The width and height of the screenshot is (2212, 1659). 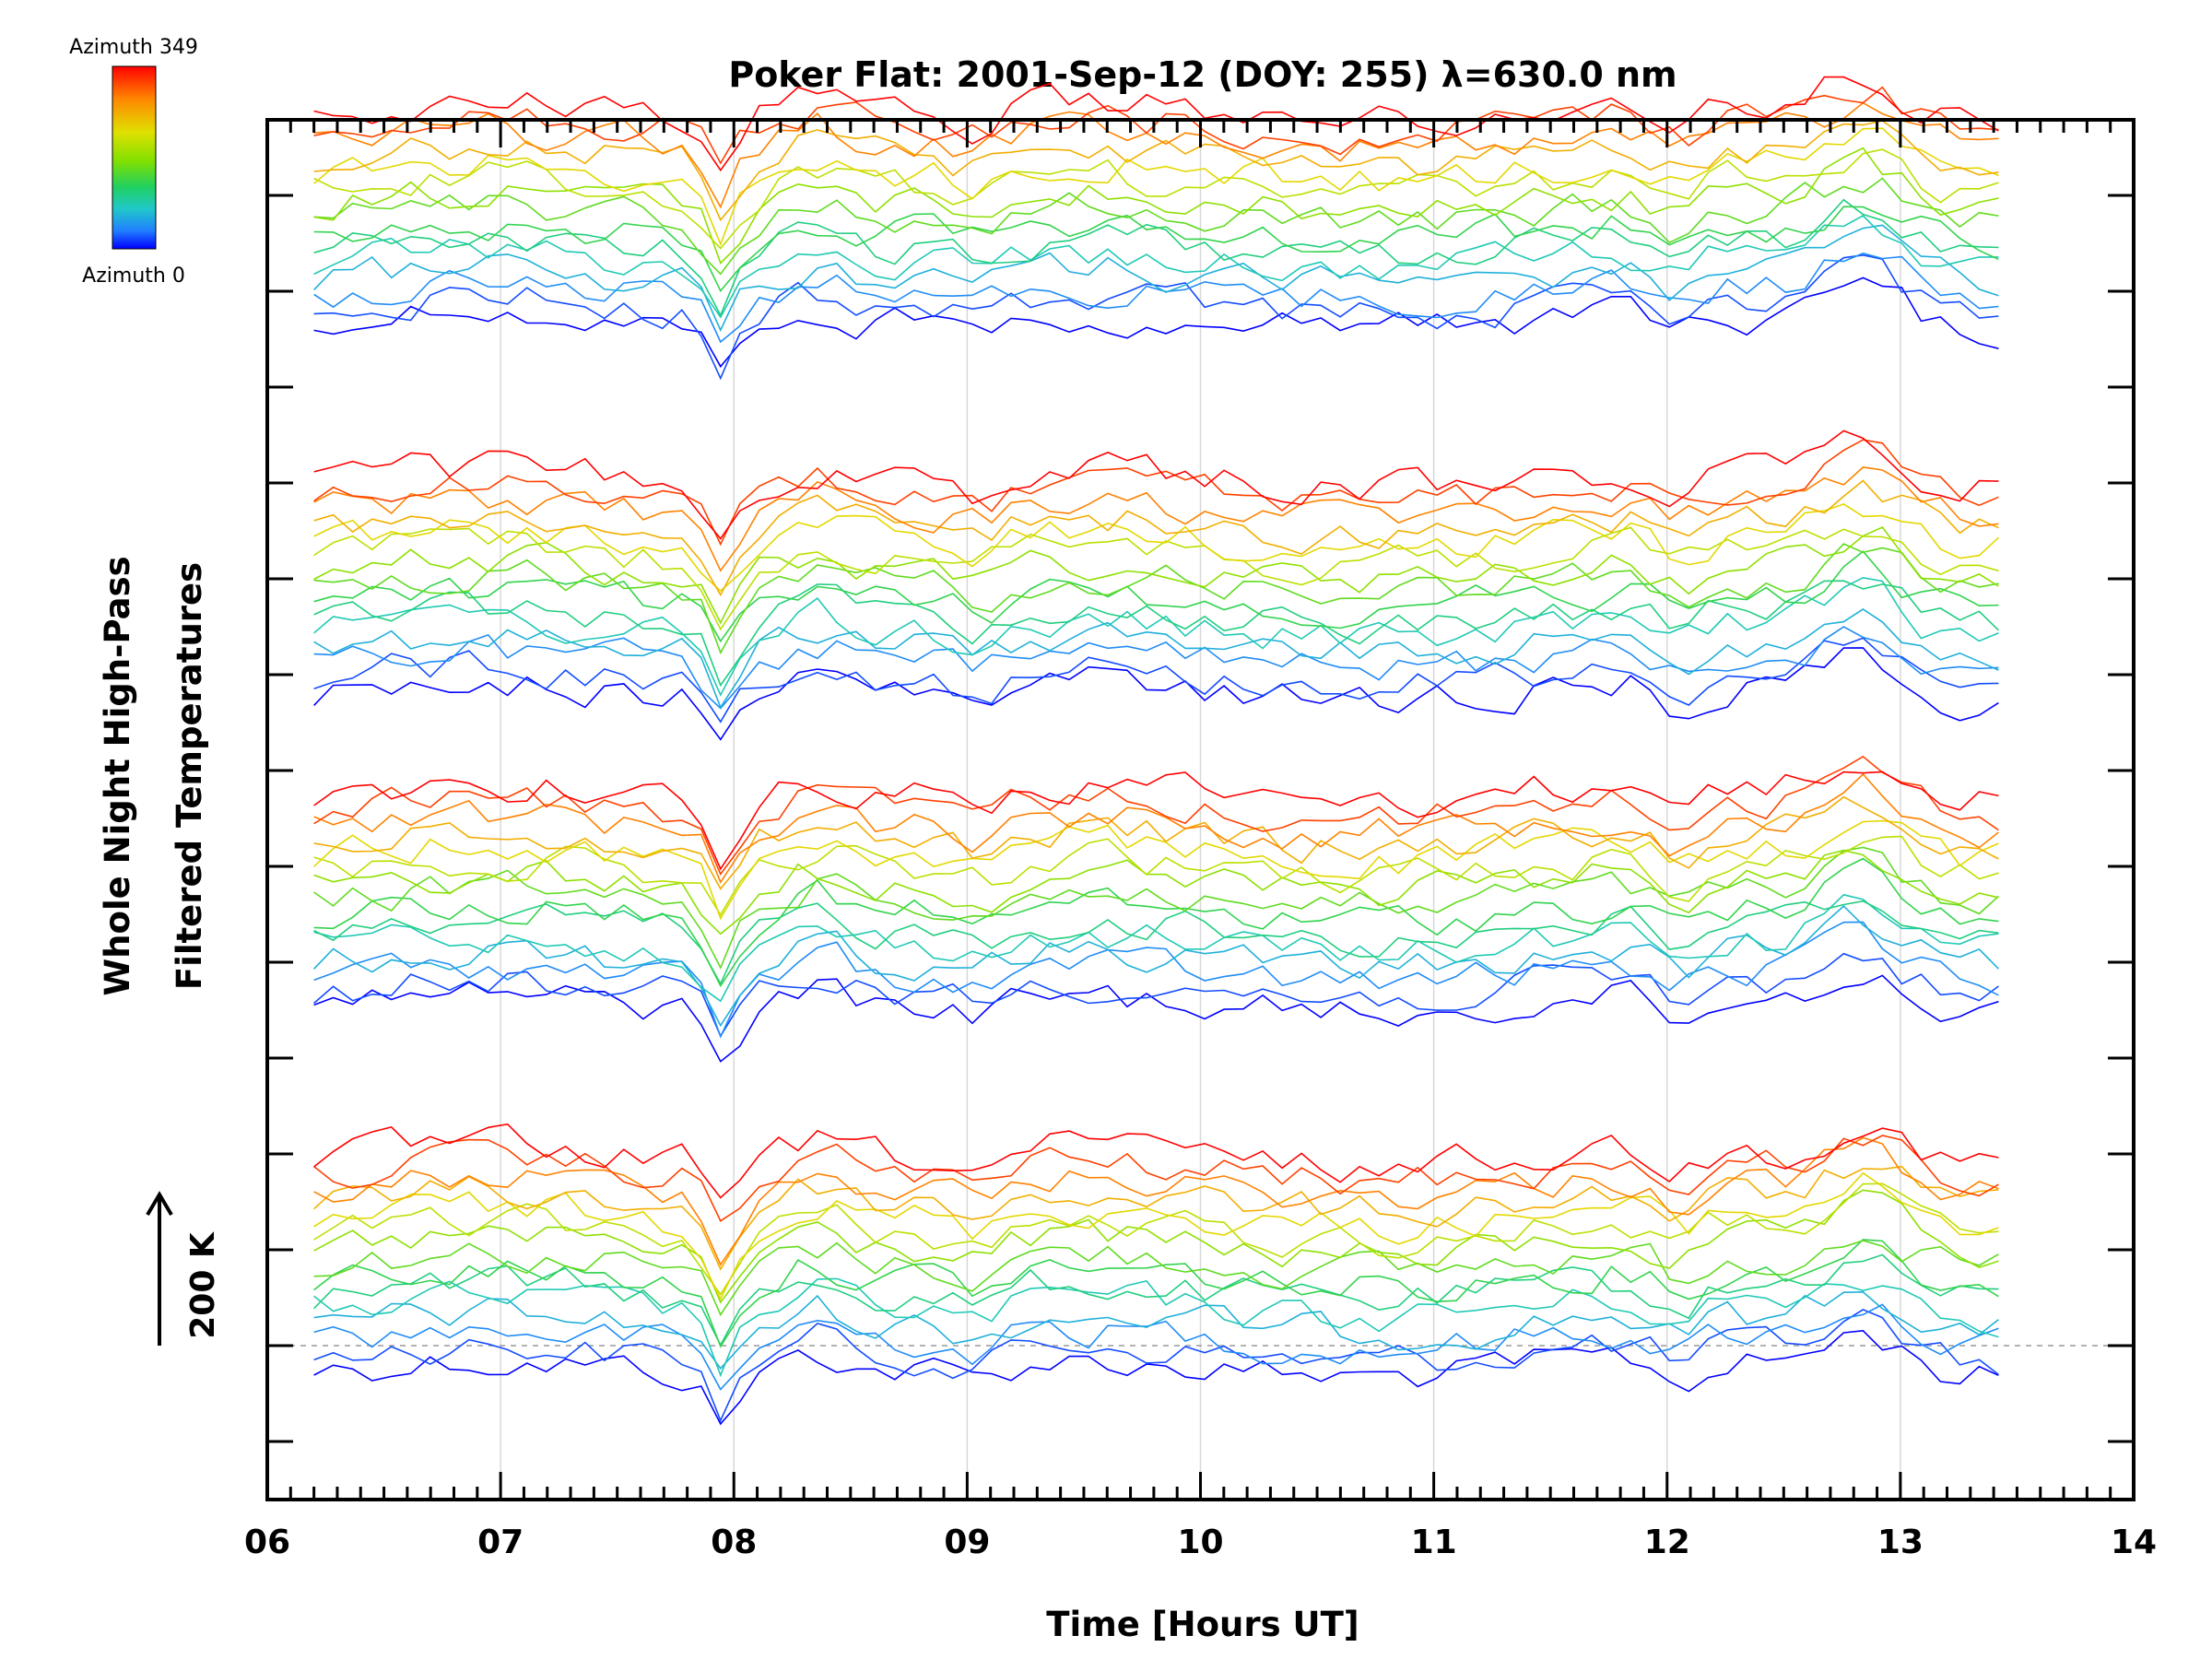 I want to click on colorbar, so click(x=134, y=157).